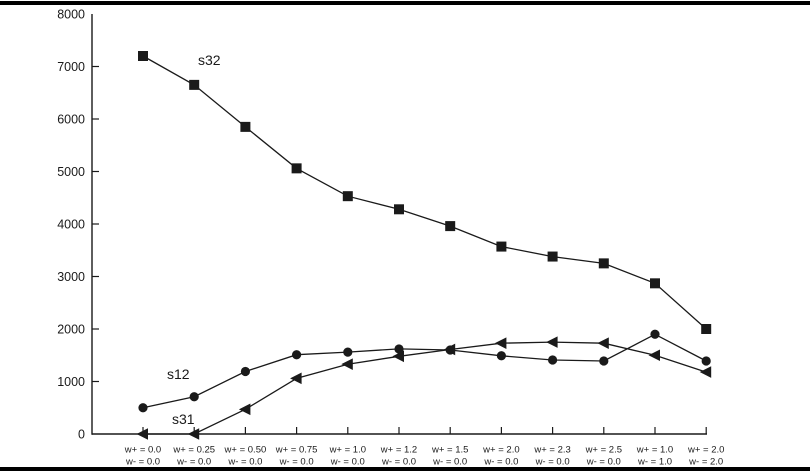  What do you see at coordinates (71, 67) in the screenshot?
I see `y-tick-label: 7000` at bounding box center [71, 67].